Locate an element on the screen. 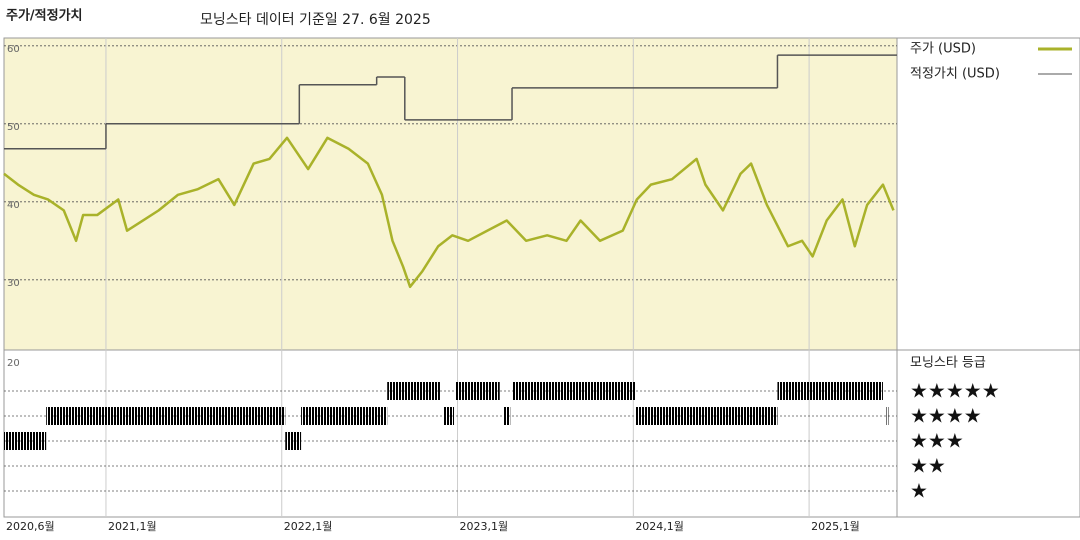  rating-level-label: ★★★★ is located at coordinates (946, 416).